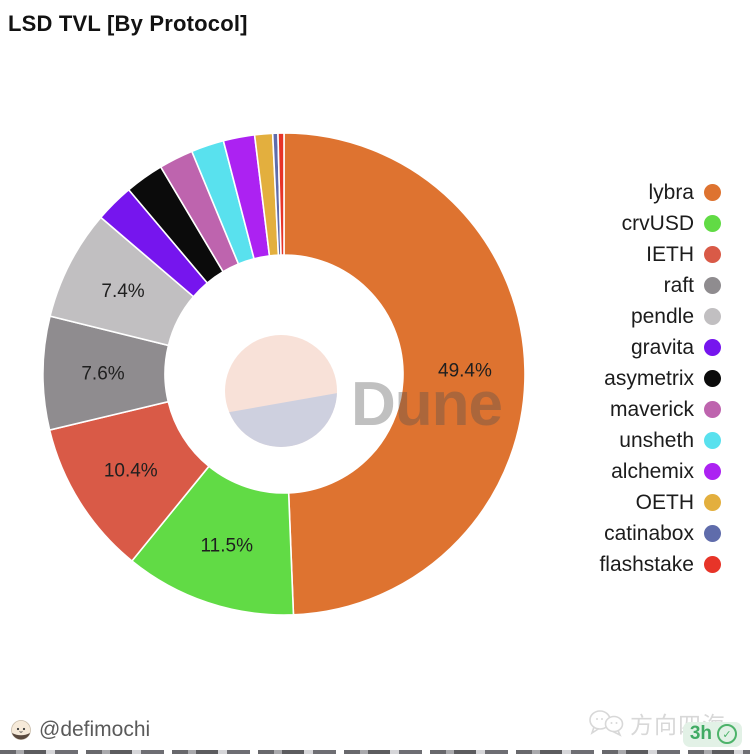  I want to click on legend-label: lybra, so click(671, 192).